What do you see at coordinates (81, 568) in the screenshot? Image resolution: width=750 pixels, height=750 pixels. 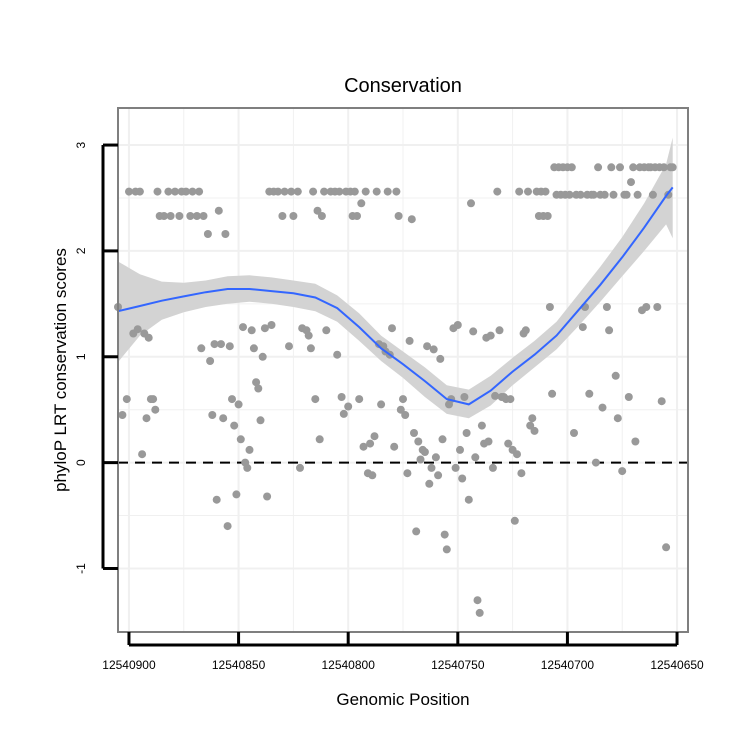 I see `y-tick-label: -1` at bounding box center [81, 568].